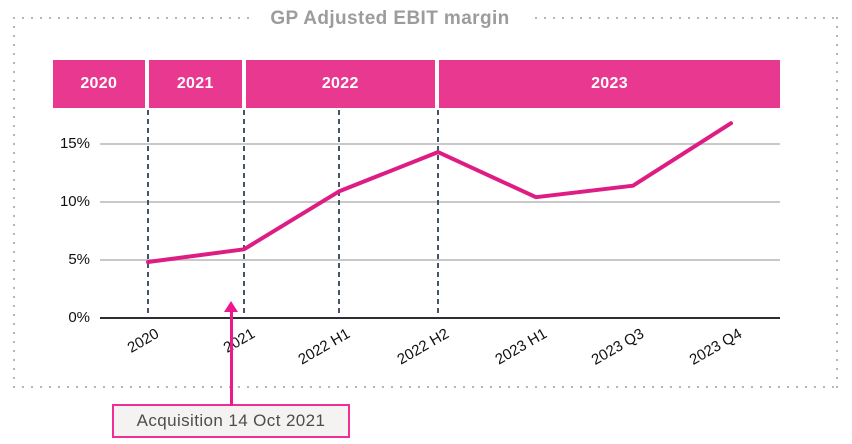 Image resolution: width=852 pixels, height=444 pixels. What do you see at coordinates (231, 358) in the screenshot?
I see `annotation-arrow` at bounding box center [231, 358].